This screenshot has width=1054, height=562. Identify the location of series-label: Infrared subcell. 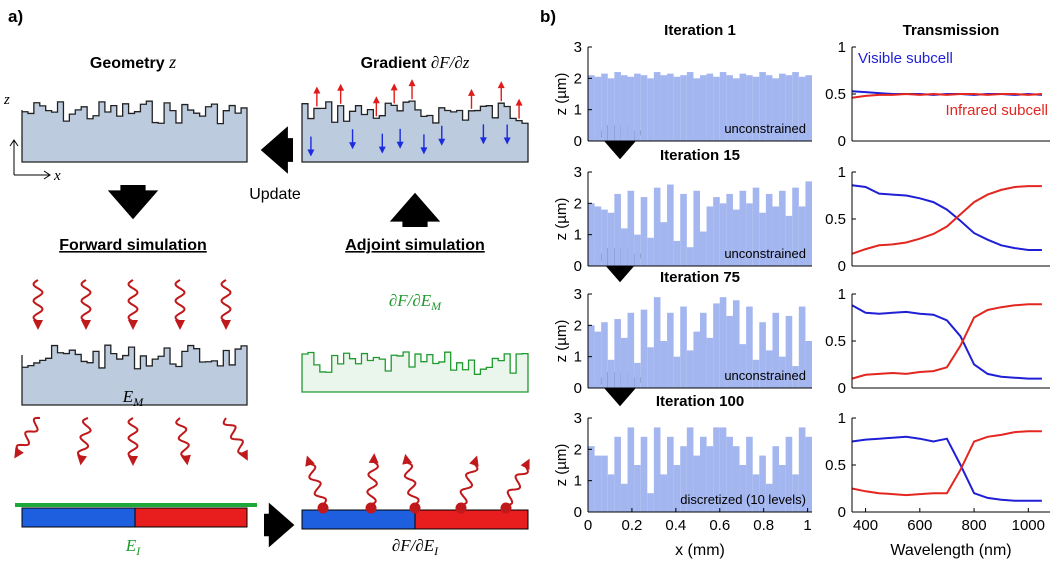
(996, 110).